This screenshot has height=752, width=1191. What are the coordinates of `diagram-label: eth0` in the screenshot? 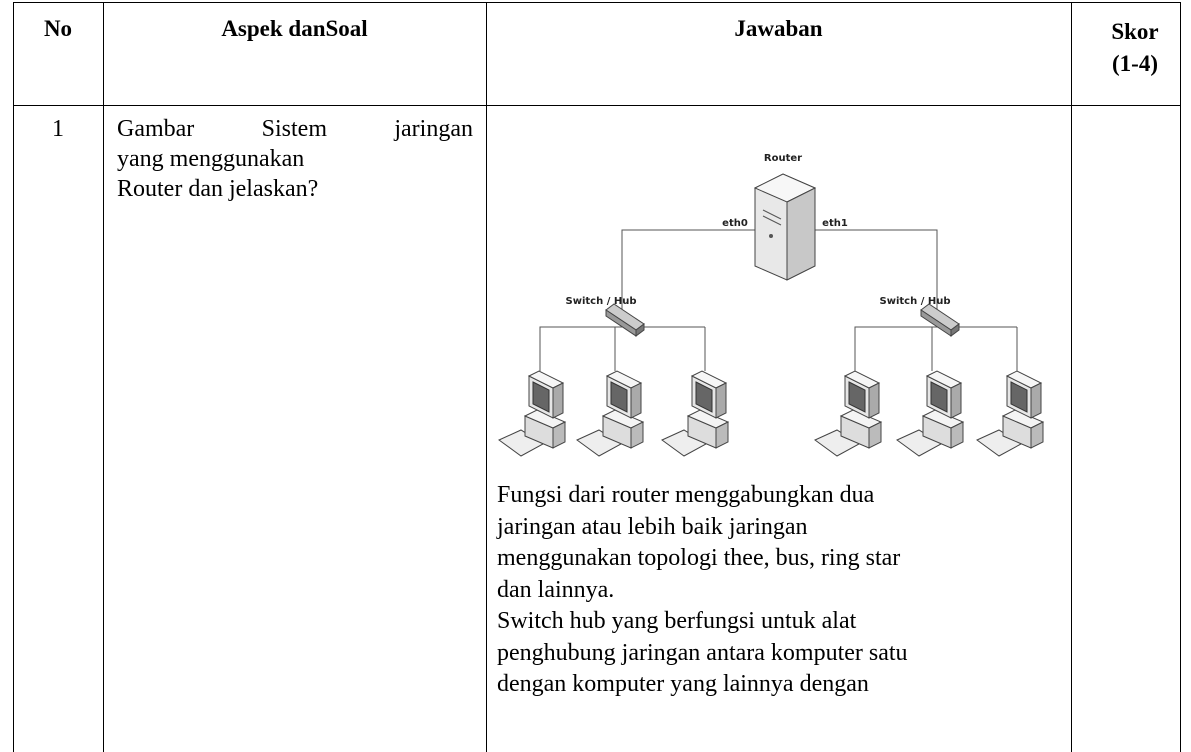 It's located at (735, 223).